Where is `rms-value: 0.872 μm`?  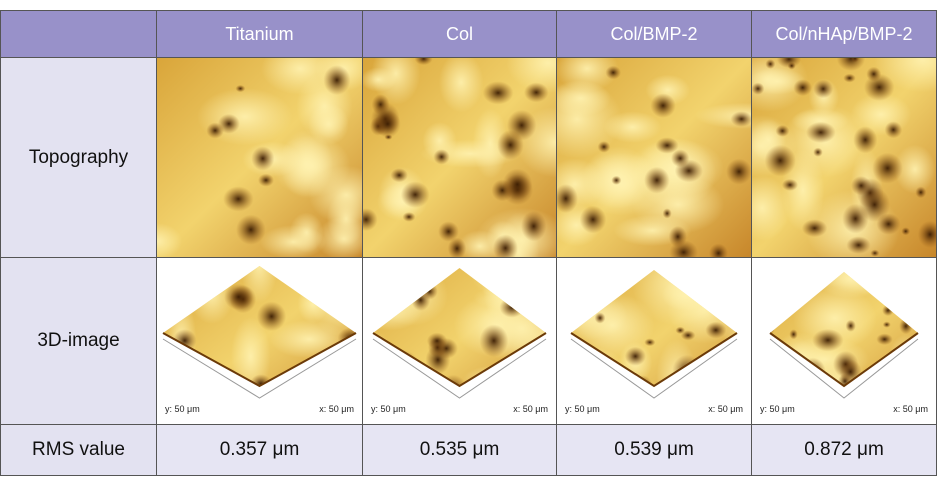
rms-value: 0.872 μm is located at coordinates (844, 450).